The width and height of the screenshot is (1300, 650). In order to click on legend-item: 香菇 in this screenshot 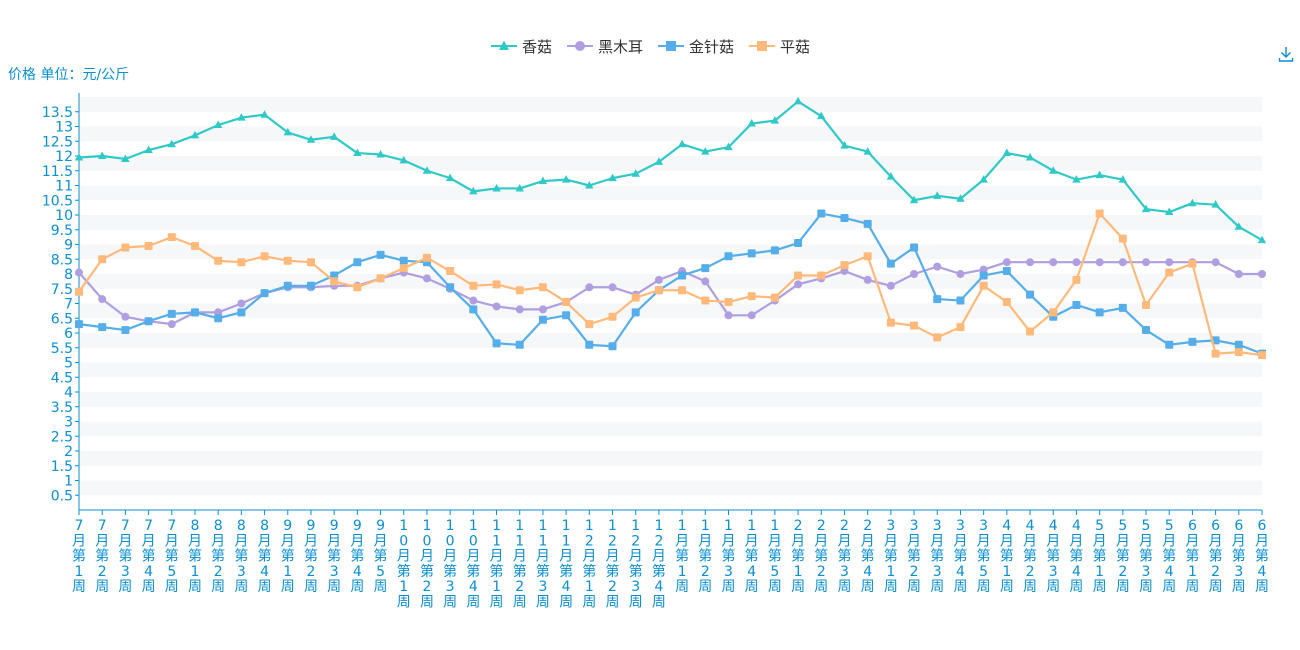, I will do `click(521, 46)`.